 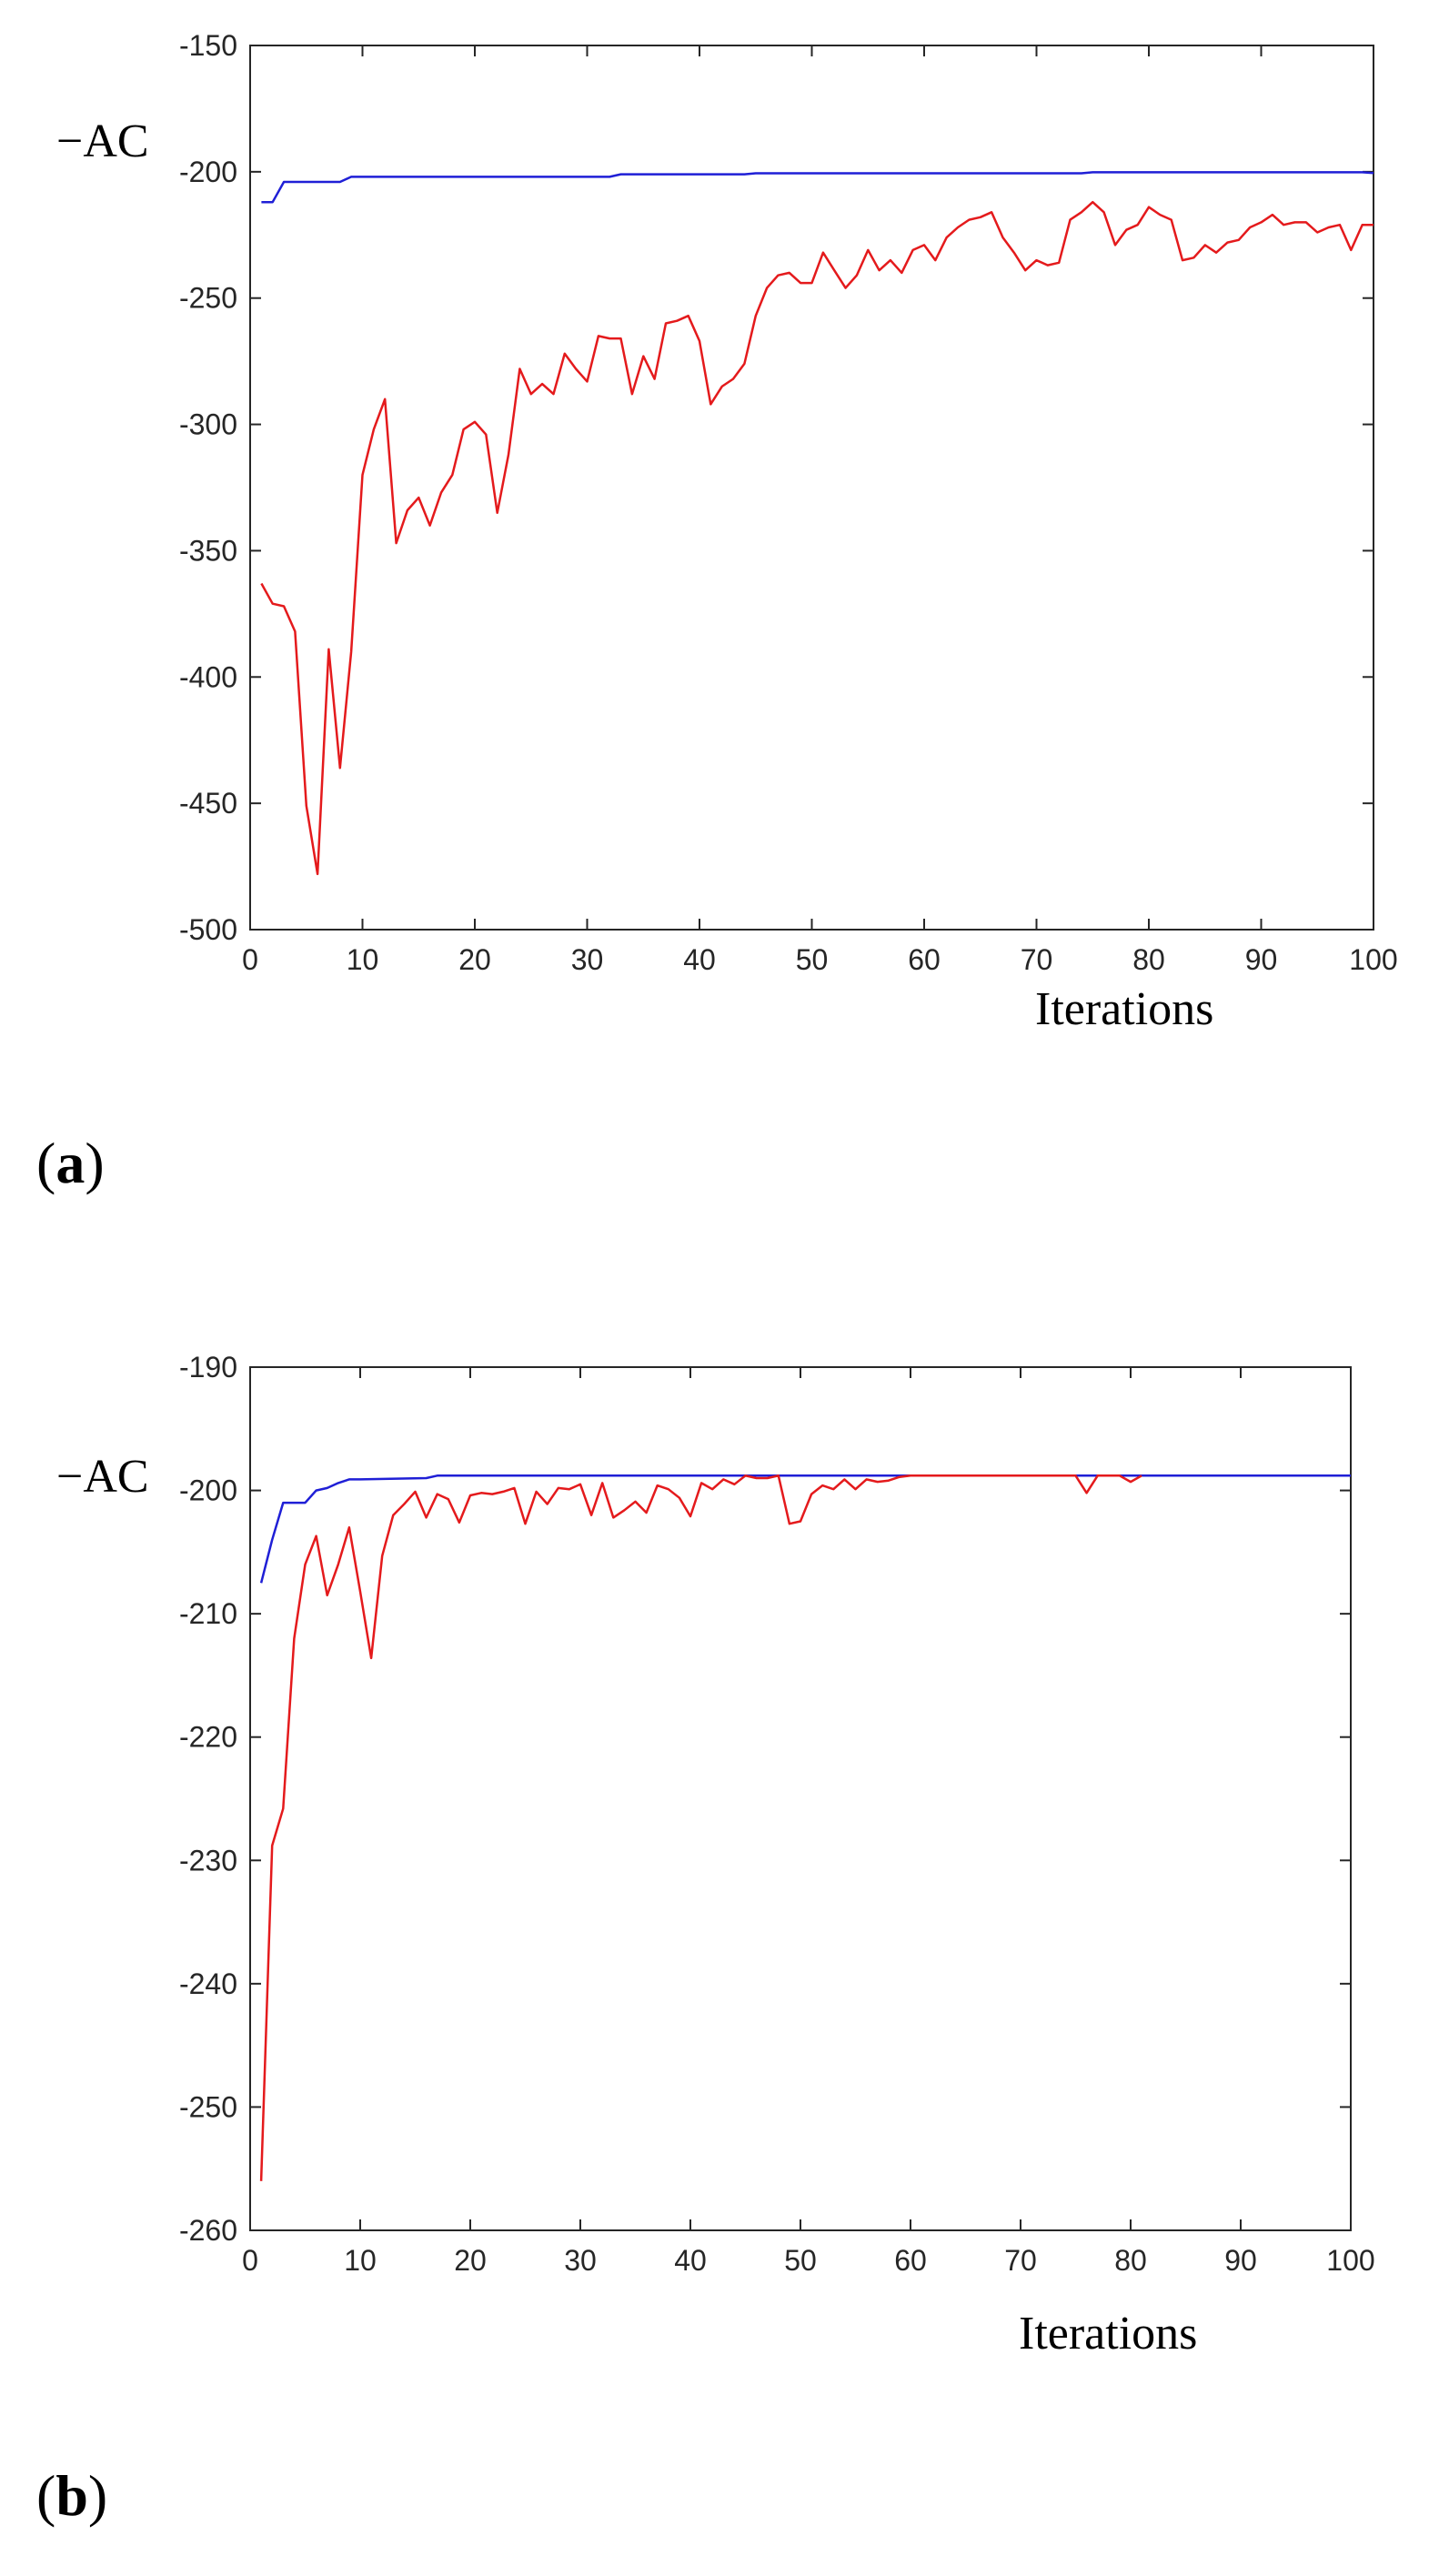 I want to click on panel-b-xtick-label: 90, so click(x=1240, y=2260).